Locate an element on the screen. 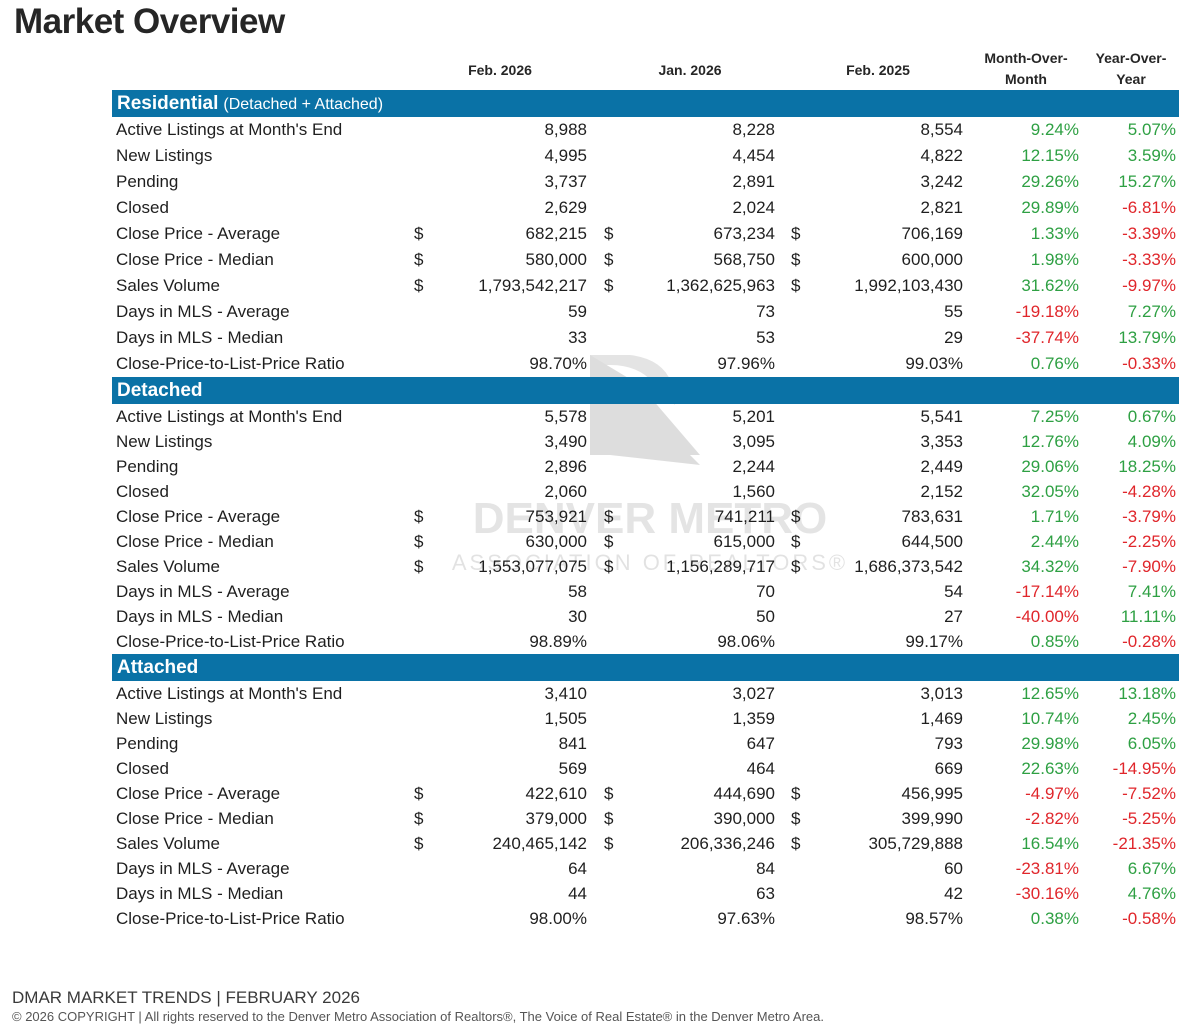 Image resolution: width=1200 pixels, height=1035 pixels. value-prior-year: 99.17% is located at coordinates (934, 641).